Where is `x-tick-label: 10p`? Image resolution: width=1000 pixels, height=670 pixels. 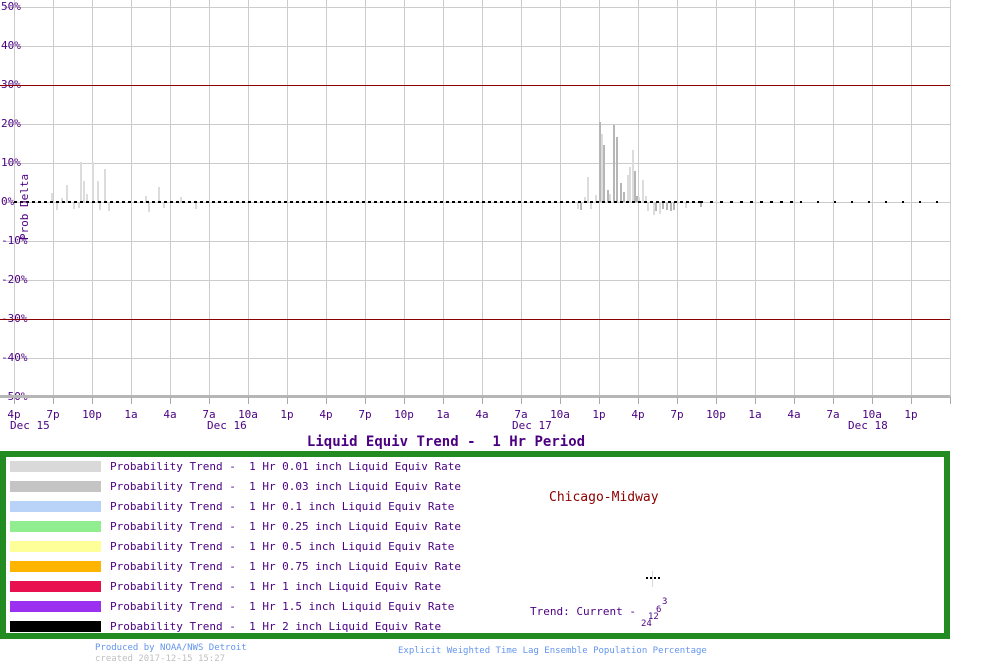
x-tick-label: 10p is located at coordinates (92, 414).